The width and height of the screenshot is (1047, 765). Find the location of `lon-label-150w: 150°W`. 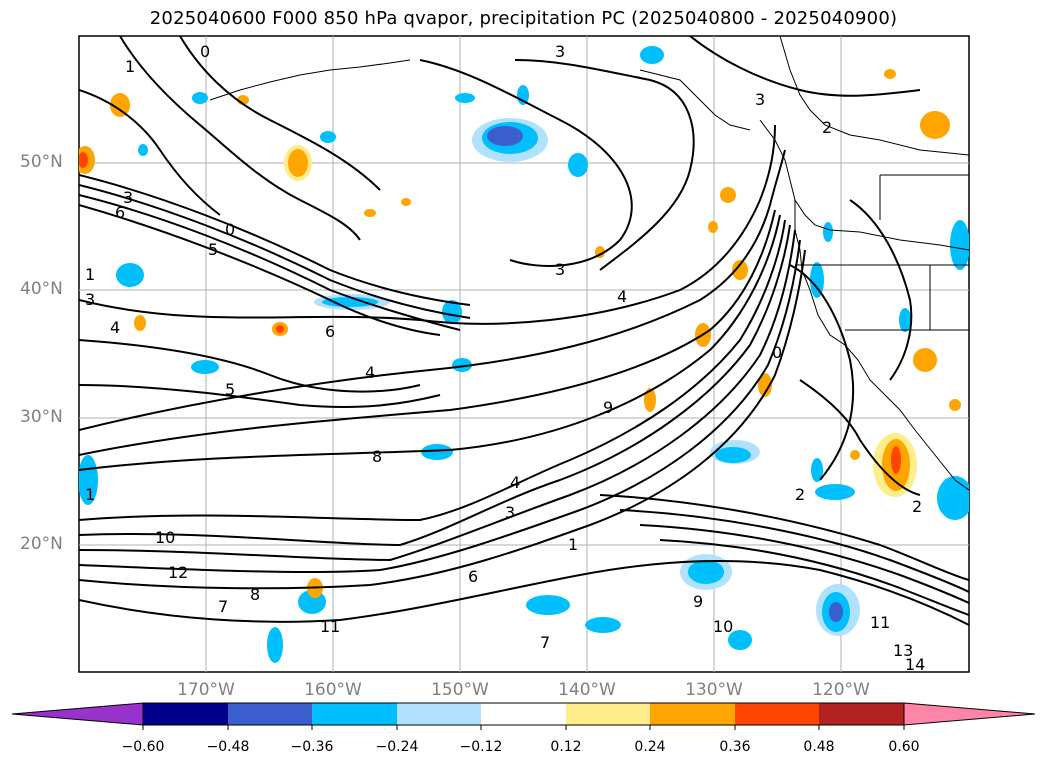

lon-label-150w: 150°W is located at coordinates (460, 690).